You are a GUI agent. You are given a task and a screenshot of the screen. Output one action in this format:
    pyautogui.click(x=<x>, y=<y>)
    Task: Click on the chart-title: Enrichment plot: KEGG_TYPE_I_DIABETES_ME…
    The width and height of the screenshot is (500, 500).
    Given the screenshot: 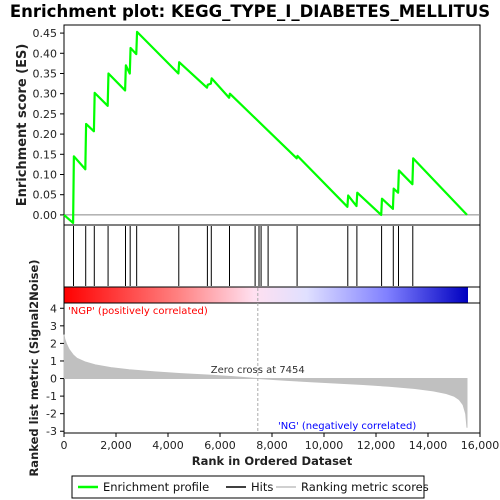 What is the action you would take?
    pyautogui.click(x=250, y=11)
    